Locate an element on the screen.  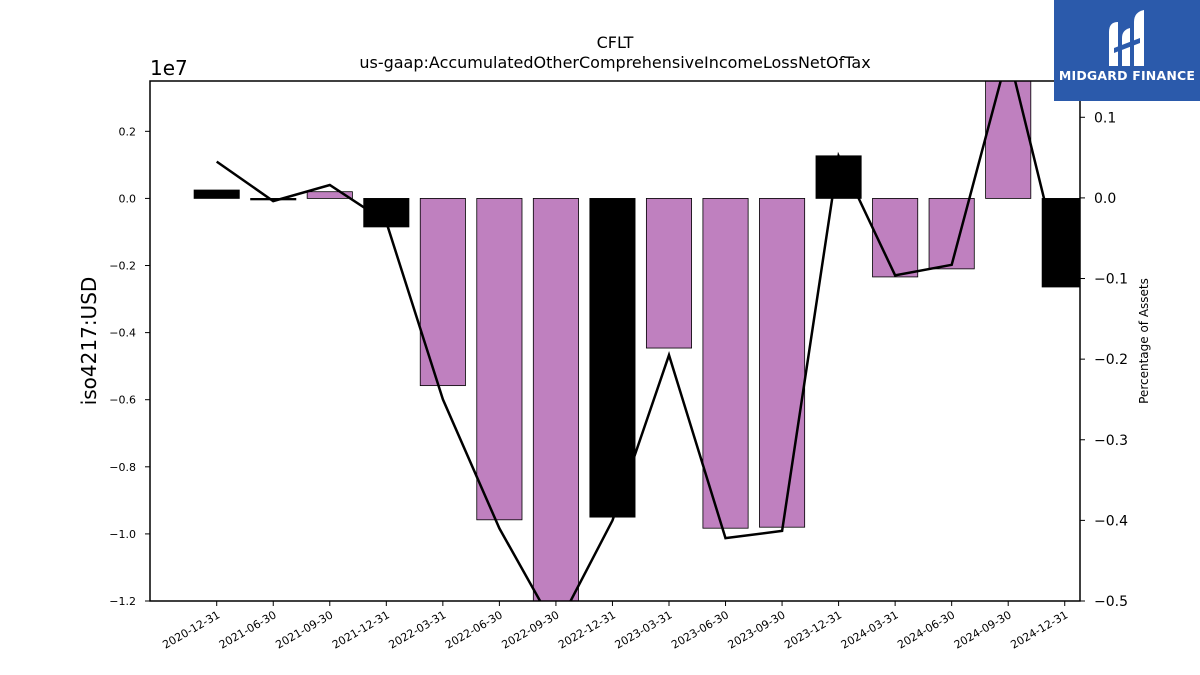
x-tick-label: 2023-09-30 is located at coordinates (757, 629).